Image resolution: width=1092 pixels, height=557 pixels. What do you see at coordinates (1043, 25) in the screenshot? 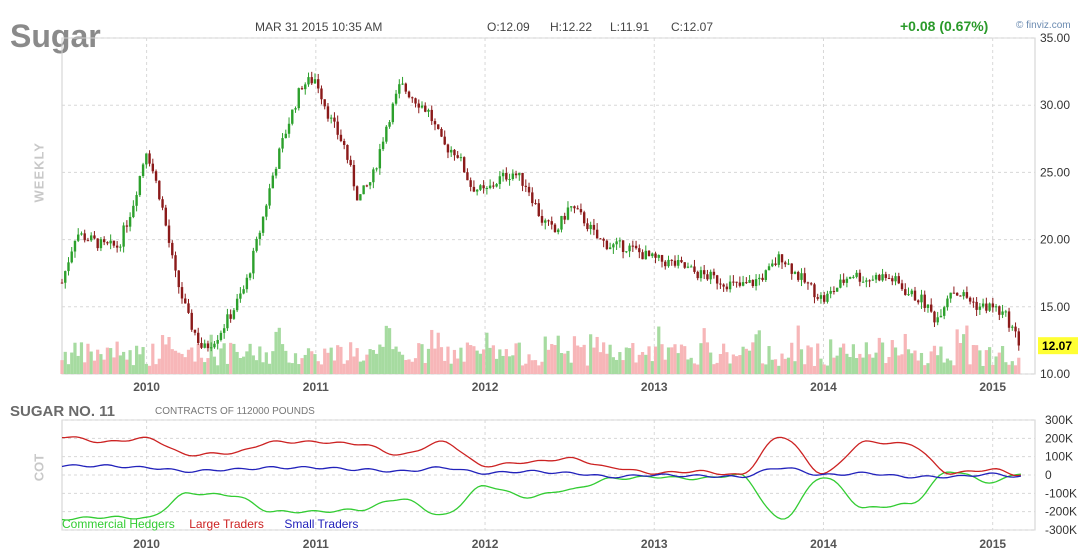
I see `source-link: © finviz.com` at bounding box center [1043, 25].